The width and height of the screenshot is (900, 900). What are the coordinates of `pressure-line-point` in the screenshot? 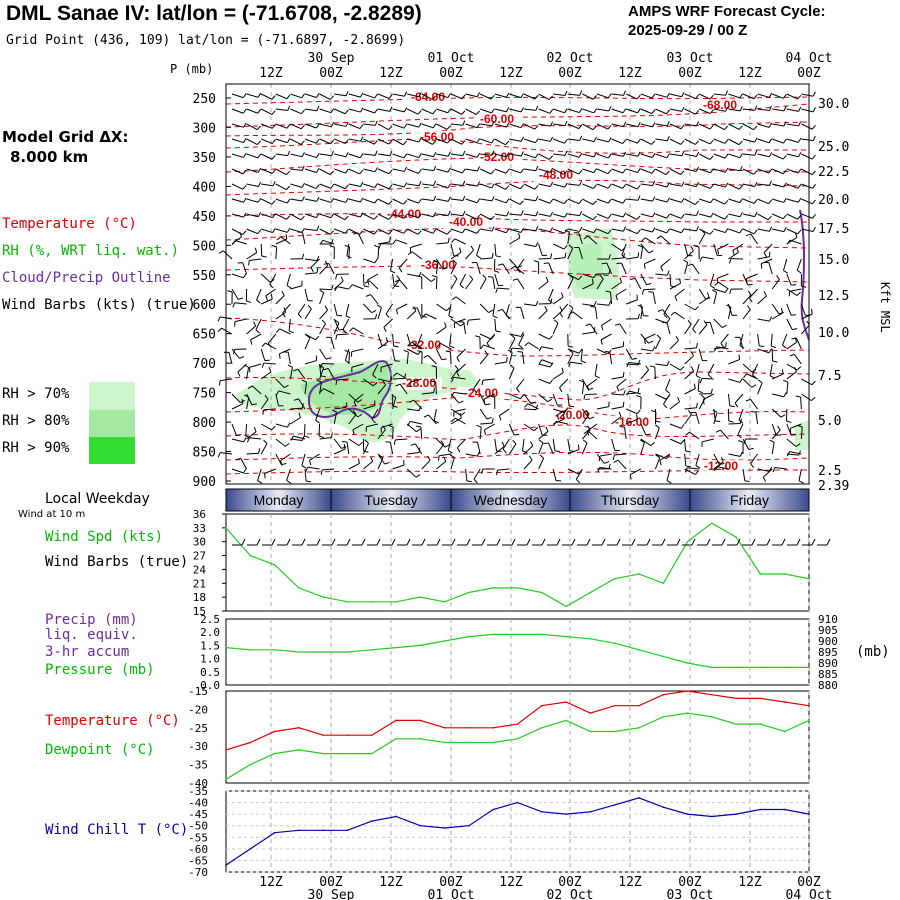 It's located at (736, 667).